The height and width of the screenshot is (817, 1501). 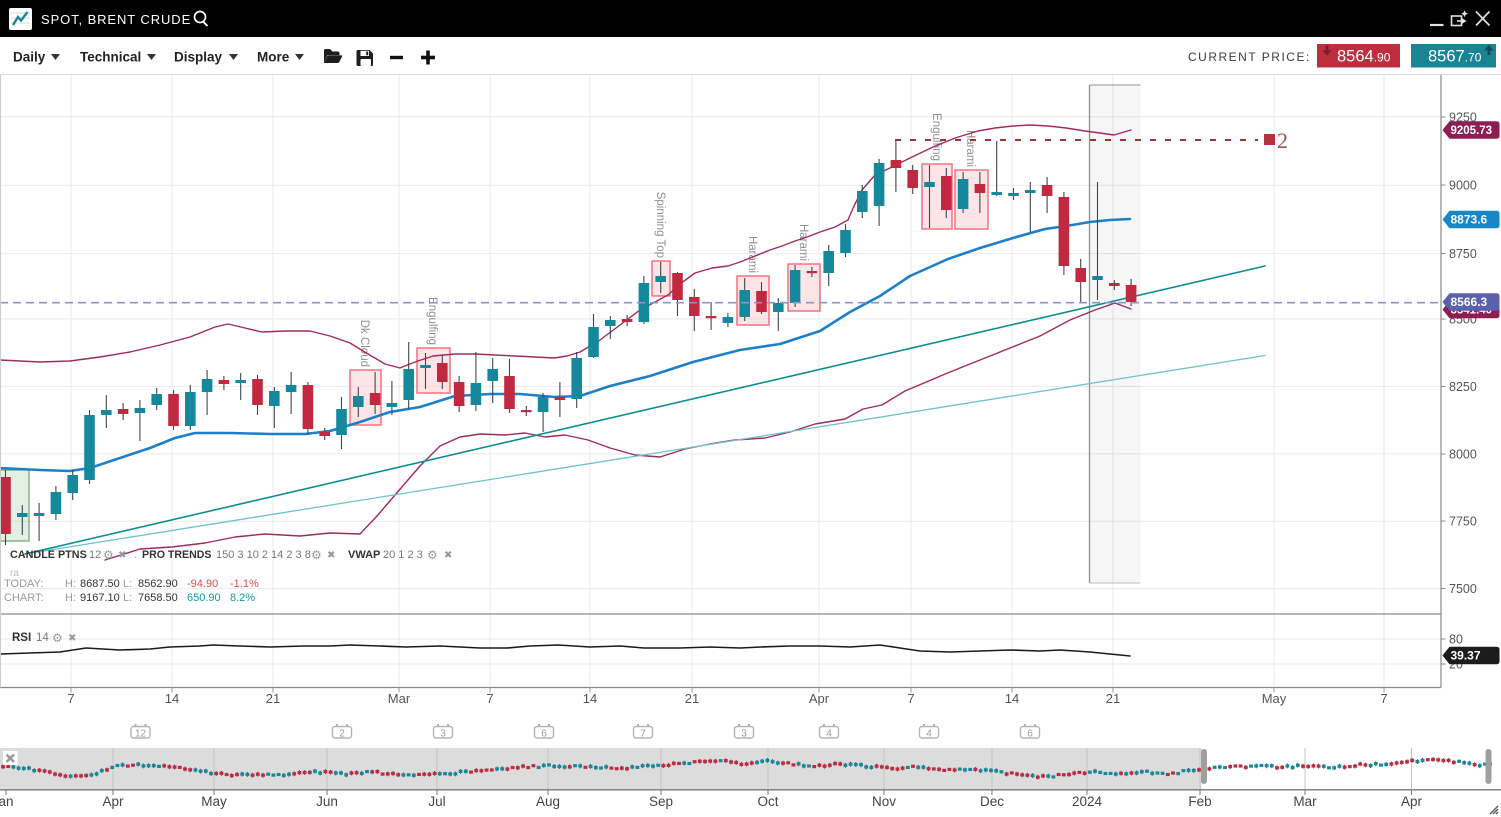 I want to click on svg-text: CHART:, so click(x=24, y=598).